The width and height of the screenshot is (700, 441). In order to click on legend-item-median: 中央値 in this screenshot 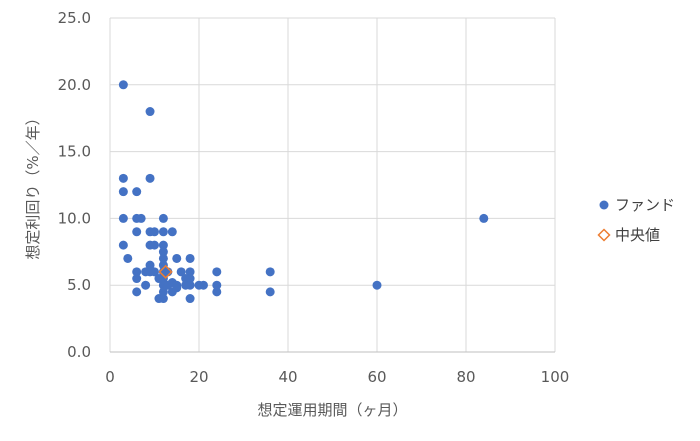, I will do `click(628, 235)`.